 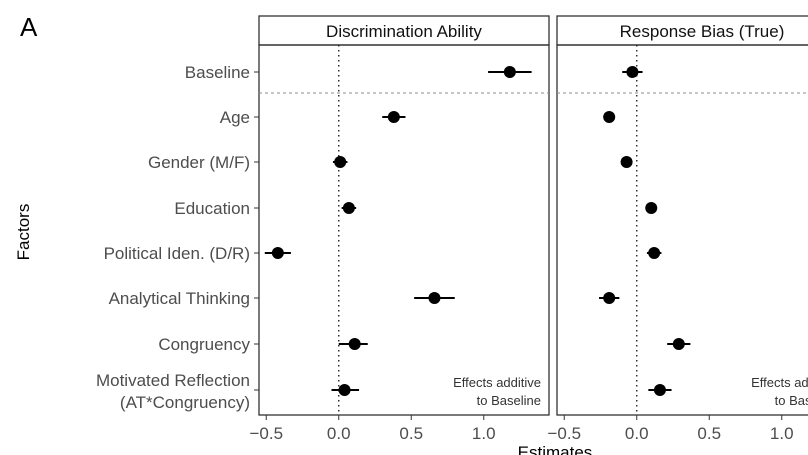 I want to click on x-axis-title: Estimates, so click(x=555, y=449).